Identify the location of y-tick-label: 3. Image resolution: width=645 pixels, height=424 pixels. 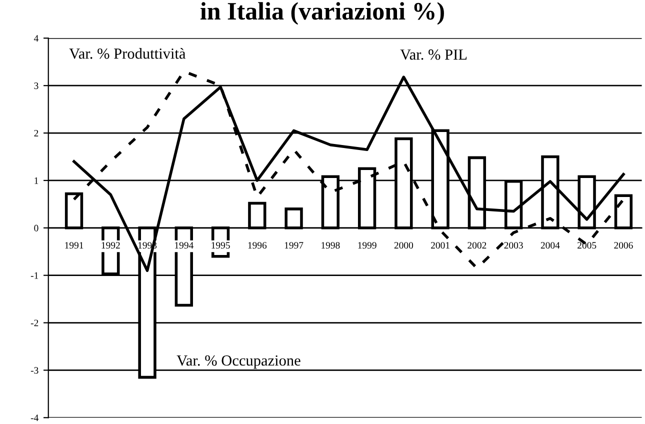
(36, 86).